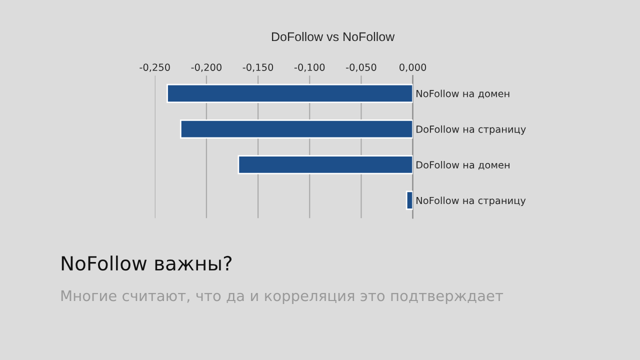 This screenshot has width=640, height=360. What do you see at coordinates (206, 68) in the screenshot?
I see `x-tick-label: -0,200` at bounding box center [206, 68].